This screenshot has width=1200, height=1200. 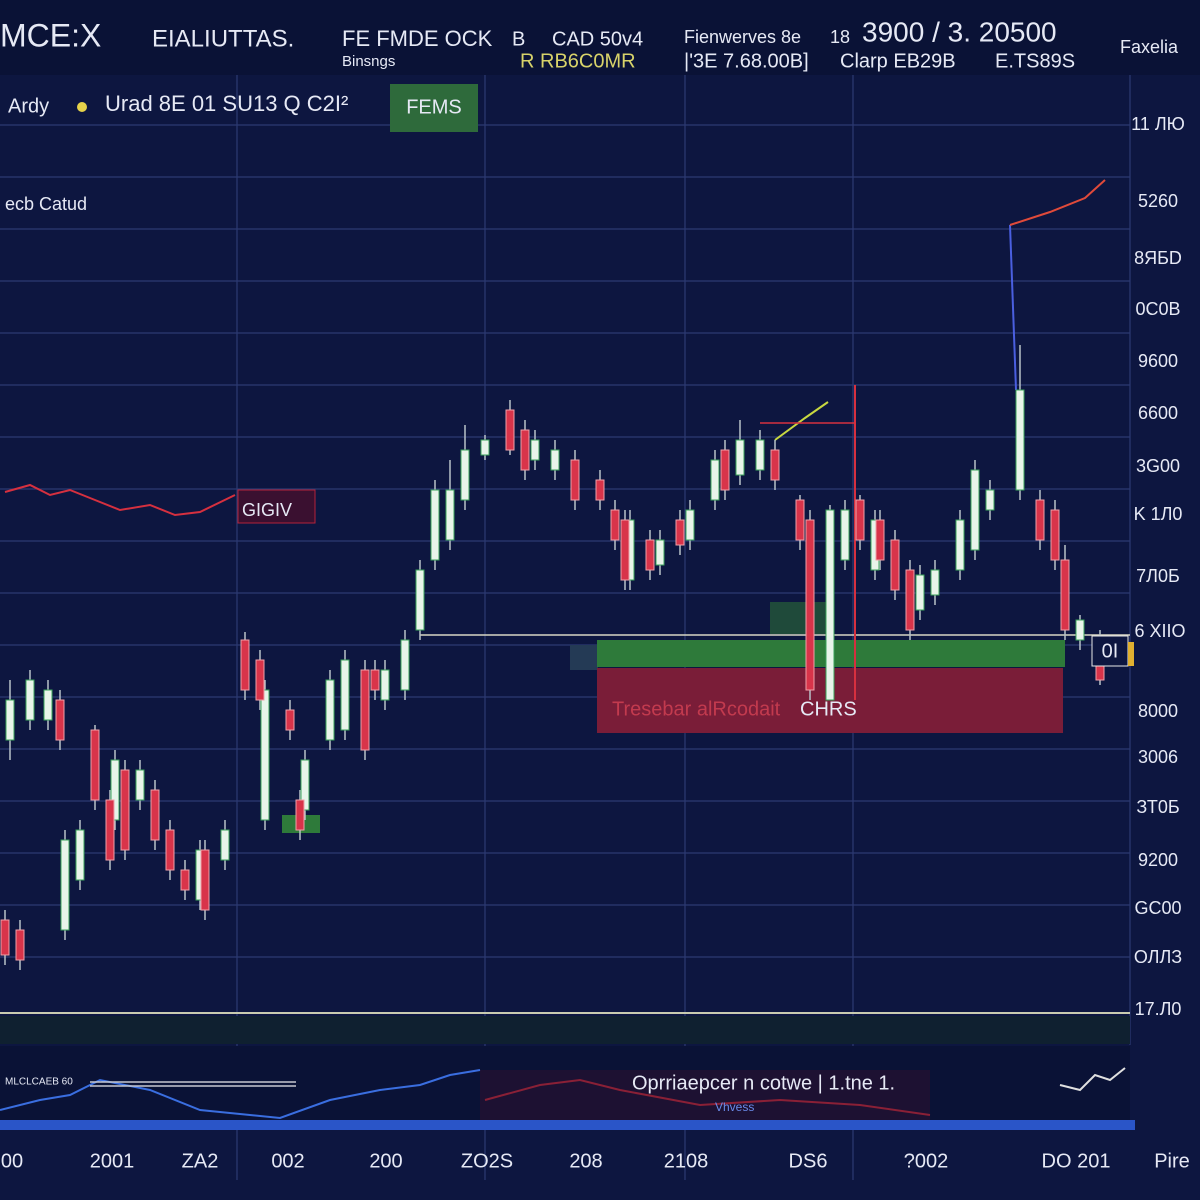 What do you see at coordinates (1158, 957) in the screenshot?
I see `y-label: ОЛЛЗ` at bounding box center [1158, 957].